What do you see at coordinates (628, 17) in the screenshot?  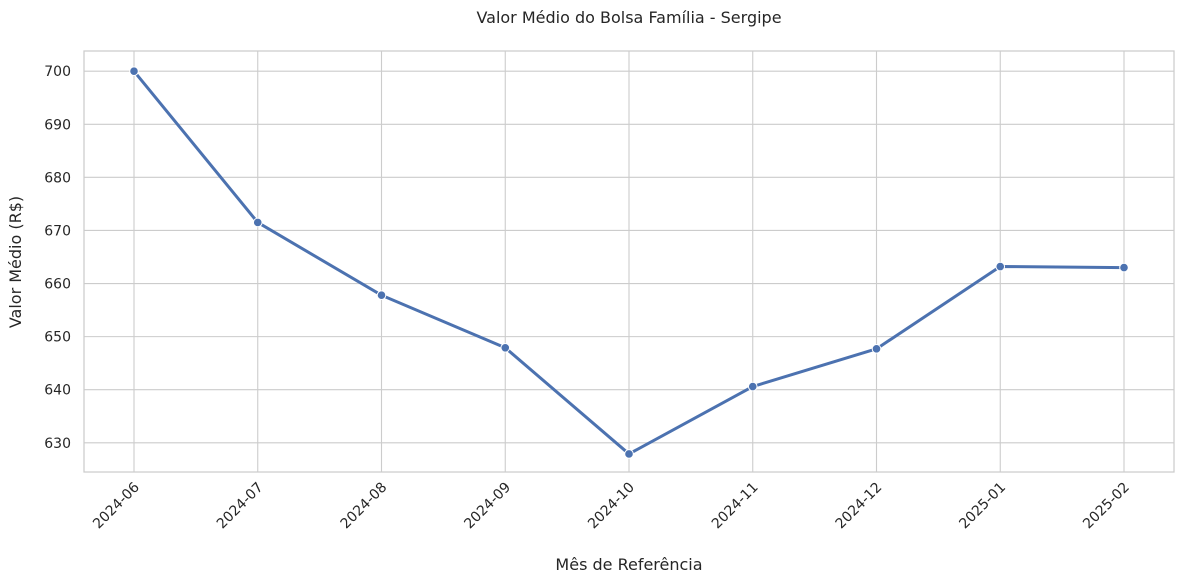 I see `chart-title: Valor Médio do Bolsa Família - Sergipe` at bounding box center [628, 17].